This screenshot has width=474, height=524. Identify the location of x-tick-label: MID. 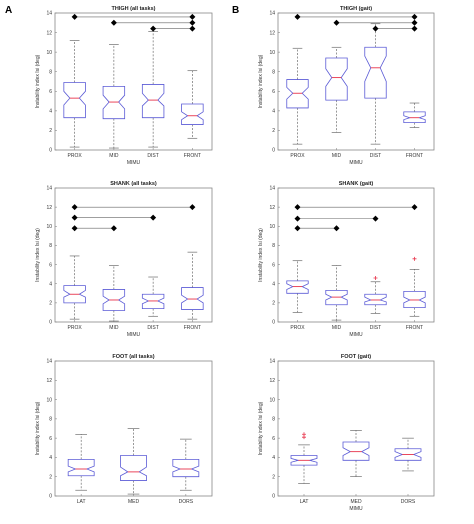
(114, 328).